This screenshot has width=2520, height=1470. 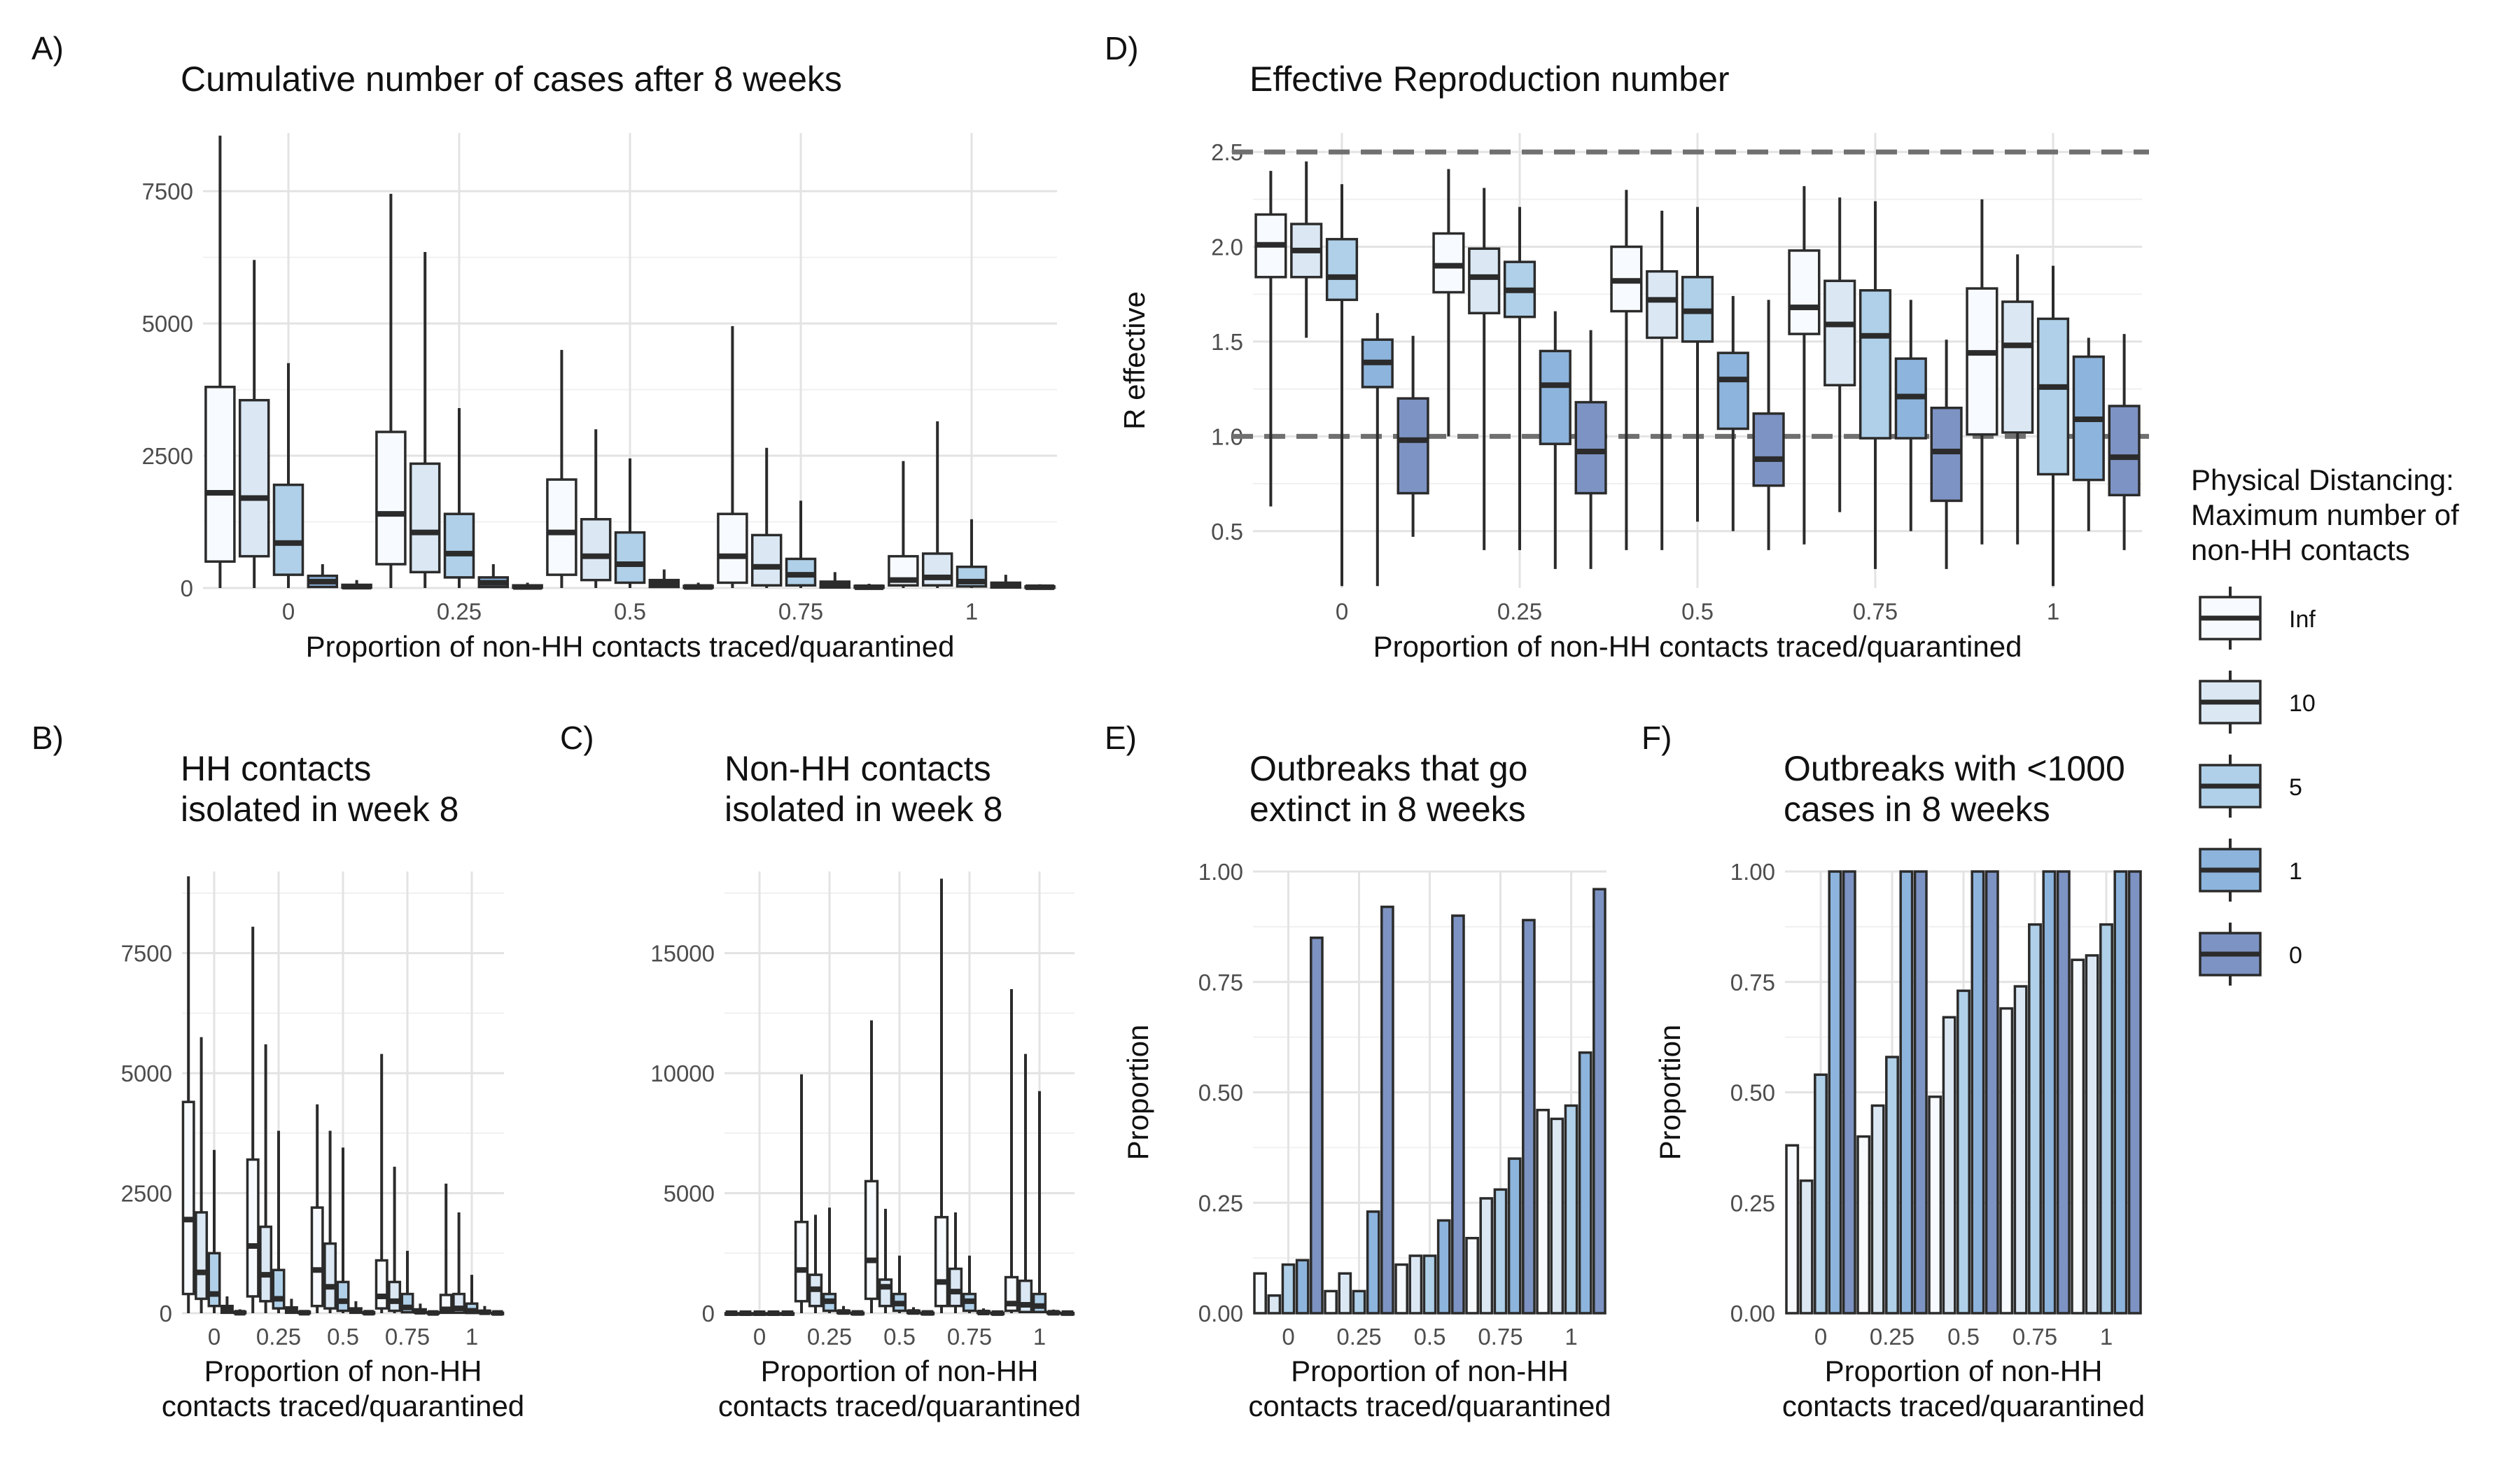 I want to click on y-tick-label: 0.00, so click(x=1752, y=1313).